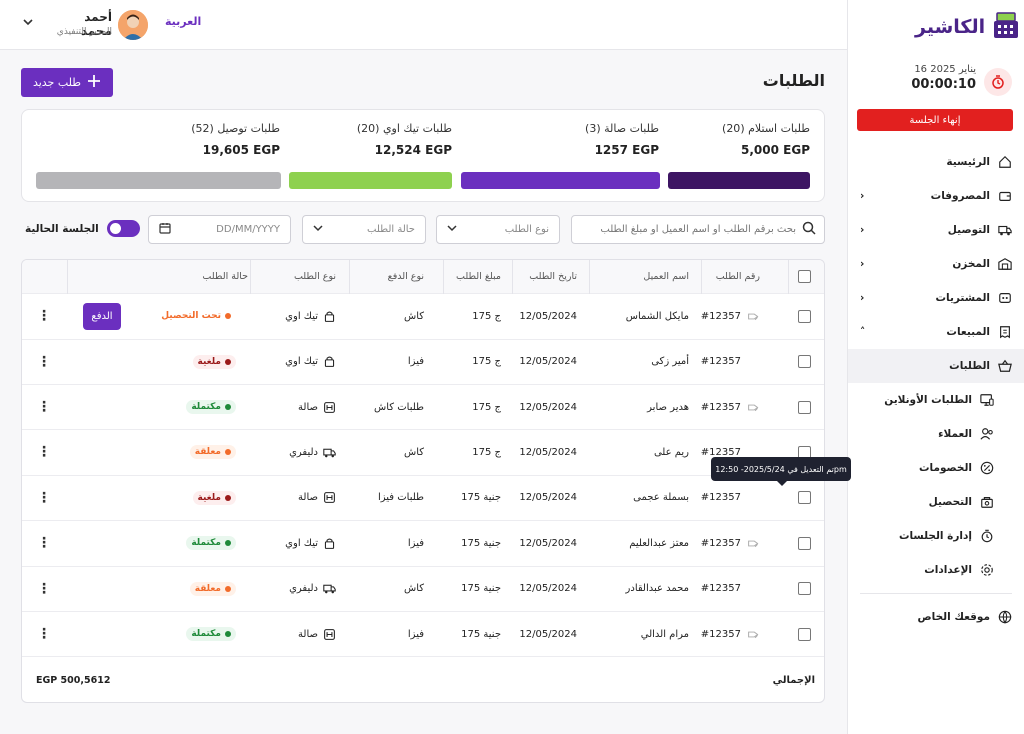  What do you see at coordinates (968, 162) in the screenshot?
I see `sidebar-item-label: الرئيسية` at bounding box center [968, 162].